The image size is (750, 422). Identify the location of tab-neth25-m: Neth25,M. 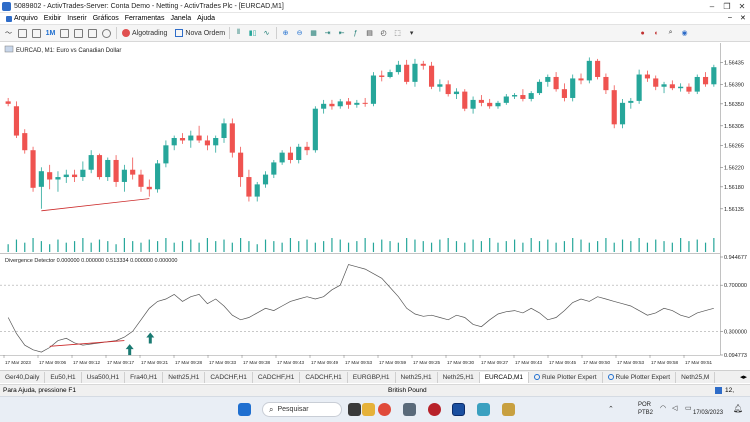
(696, 377).